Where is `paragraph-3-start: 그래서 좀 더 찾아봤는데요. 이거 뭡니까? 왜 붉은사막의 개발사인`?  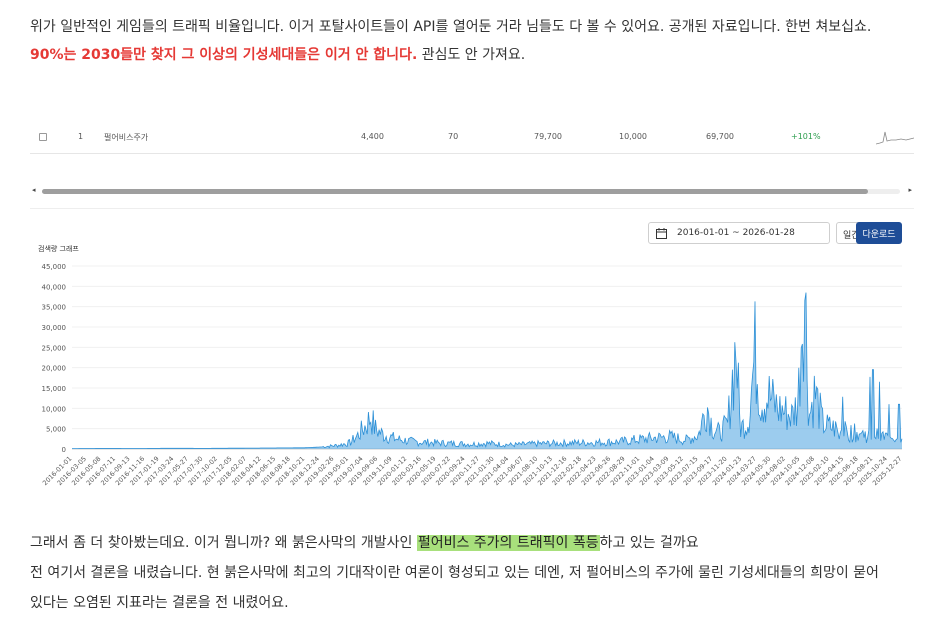 paragraph-3-start: 그래서 좀 더 찾아봤는데요. 이거 뭡니까? 왜 붉은사막의 개발사인 is located at coordinates (223, 543).